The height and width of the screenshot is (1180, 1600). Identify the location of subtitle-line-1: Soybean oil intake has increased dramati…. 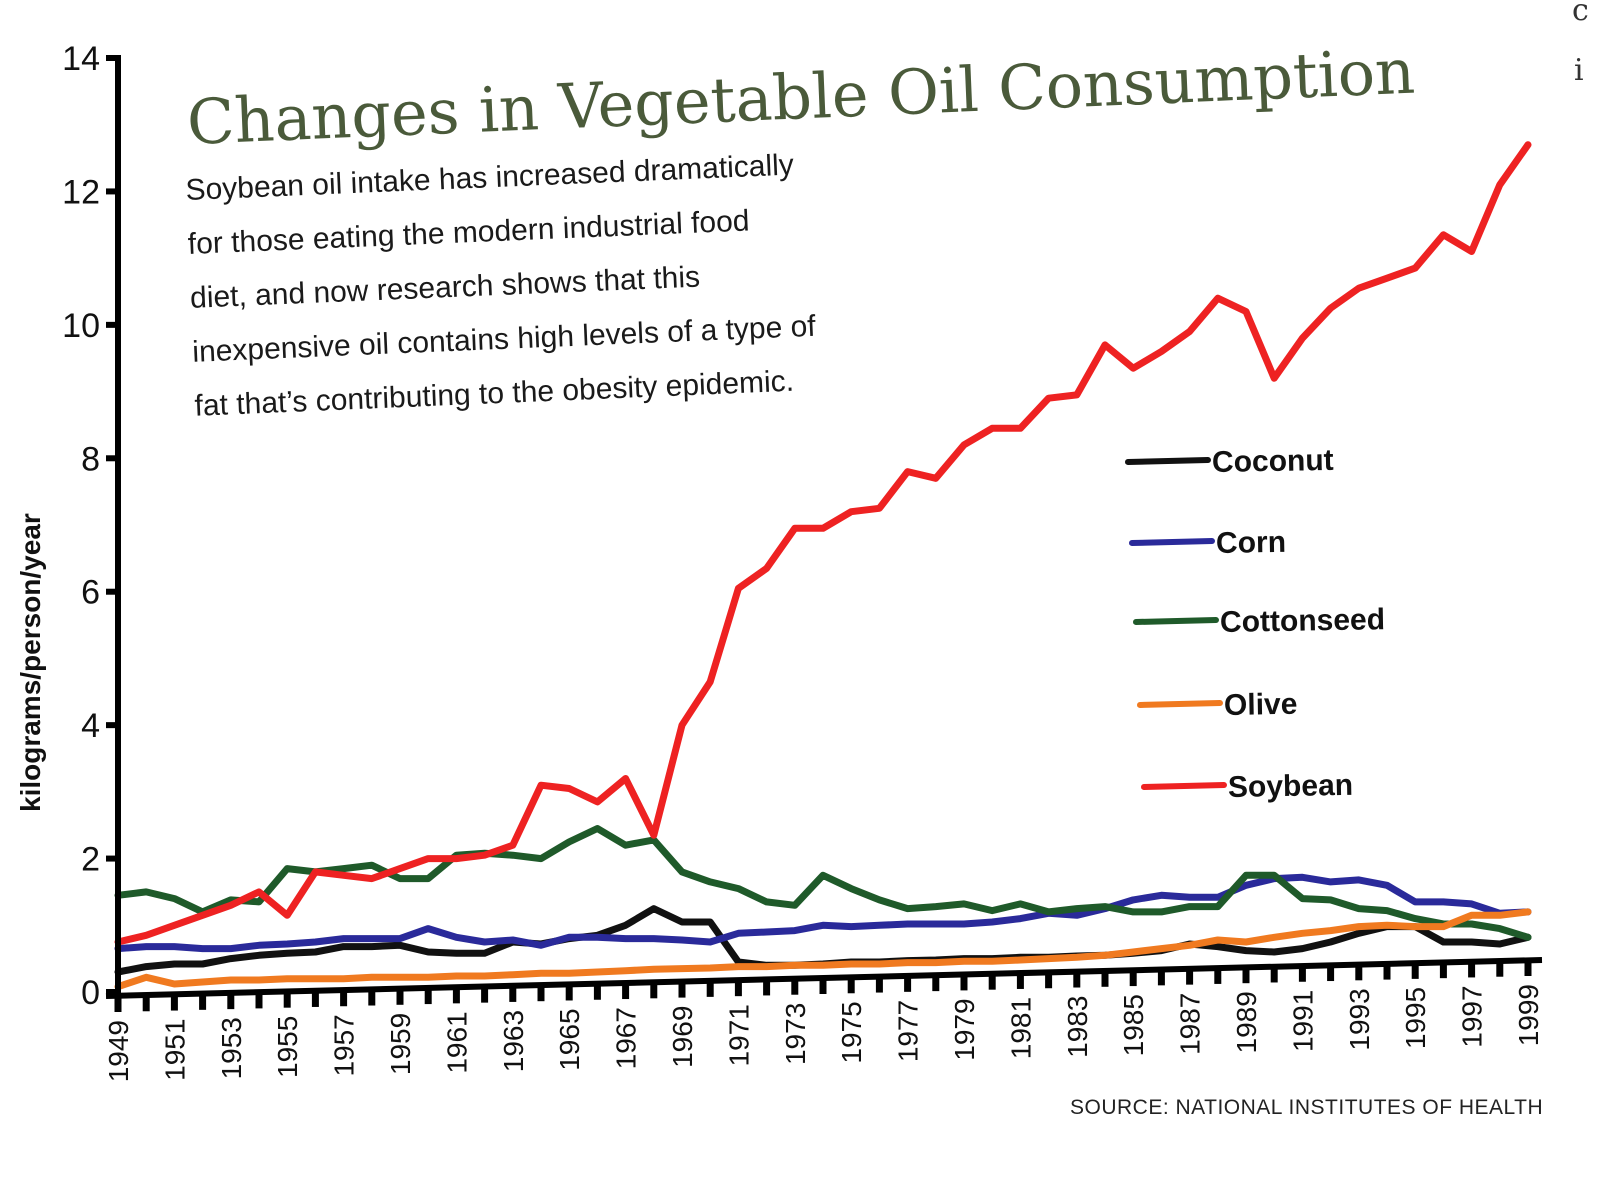
(490, 178).